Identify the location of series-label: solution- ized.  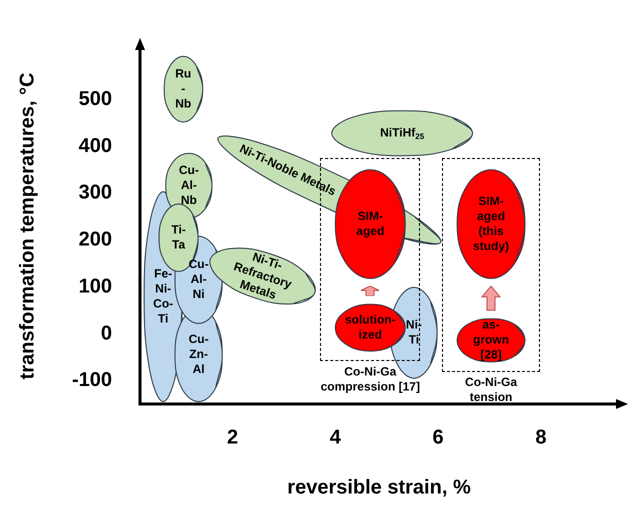
(370, 327).